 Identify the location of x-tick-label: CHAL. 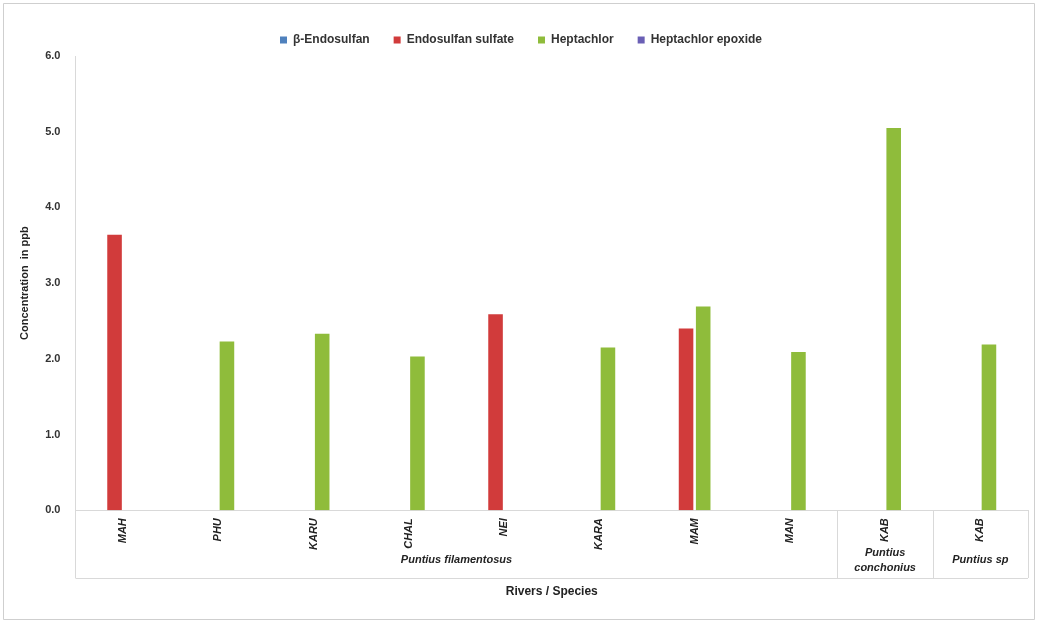
(407, 533).